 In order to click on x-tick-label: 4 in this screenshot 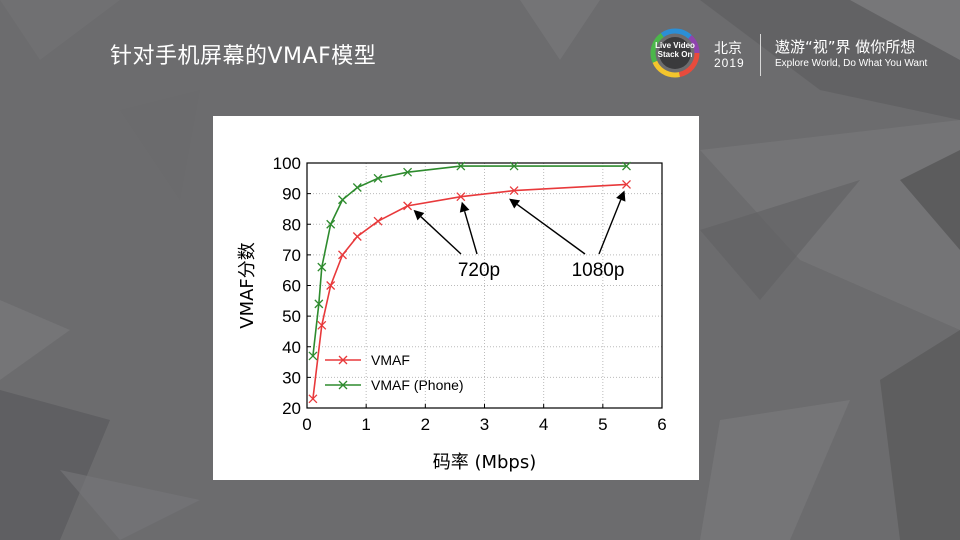, I will do `click(543, 424)`.